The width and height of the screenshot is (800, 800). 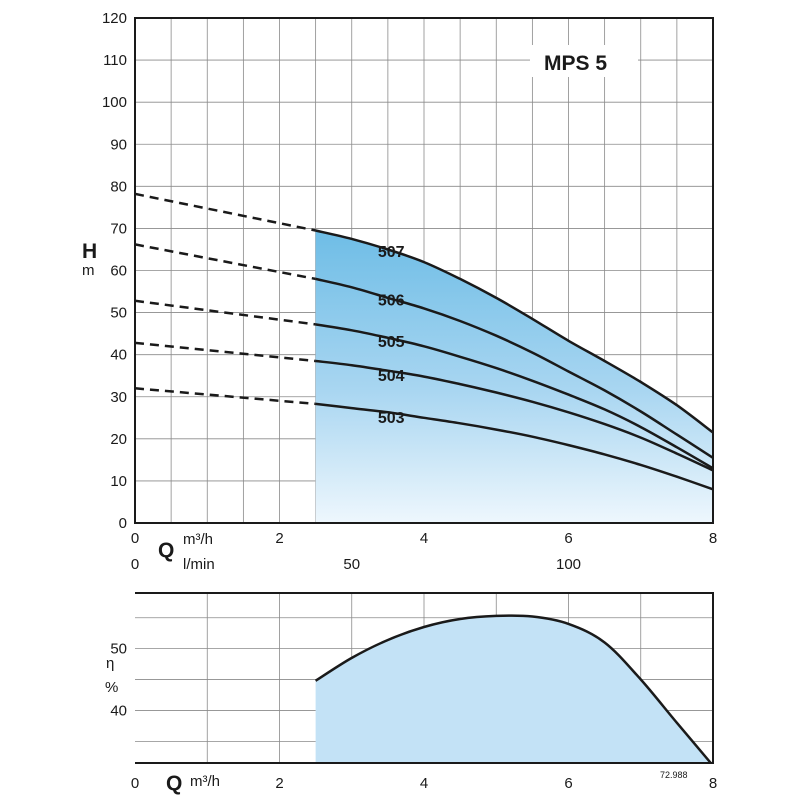 I want to click on head-x-tick-label: 4, so click(x=424, y=538).